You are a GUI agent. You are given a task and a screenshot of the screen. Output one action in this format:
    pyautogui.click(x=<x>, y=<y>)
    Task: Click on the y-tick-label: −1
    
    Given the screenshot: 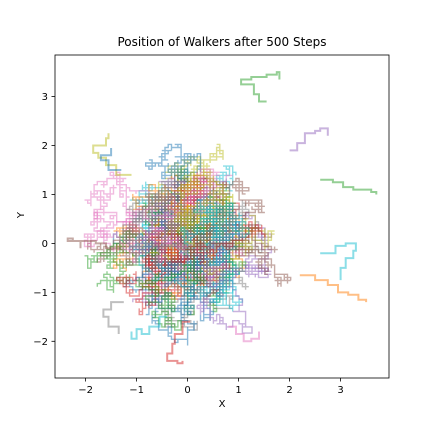 What is the action you would take?
    pyautogui.click(x=40, y=293)
    